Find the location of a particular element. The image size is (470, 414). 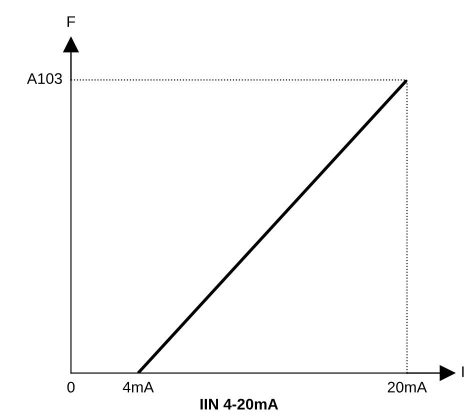

y-axis-title: F is located at coordinates (72, 21).